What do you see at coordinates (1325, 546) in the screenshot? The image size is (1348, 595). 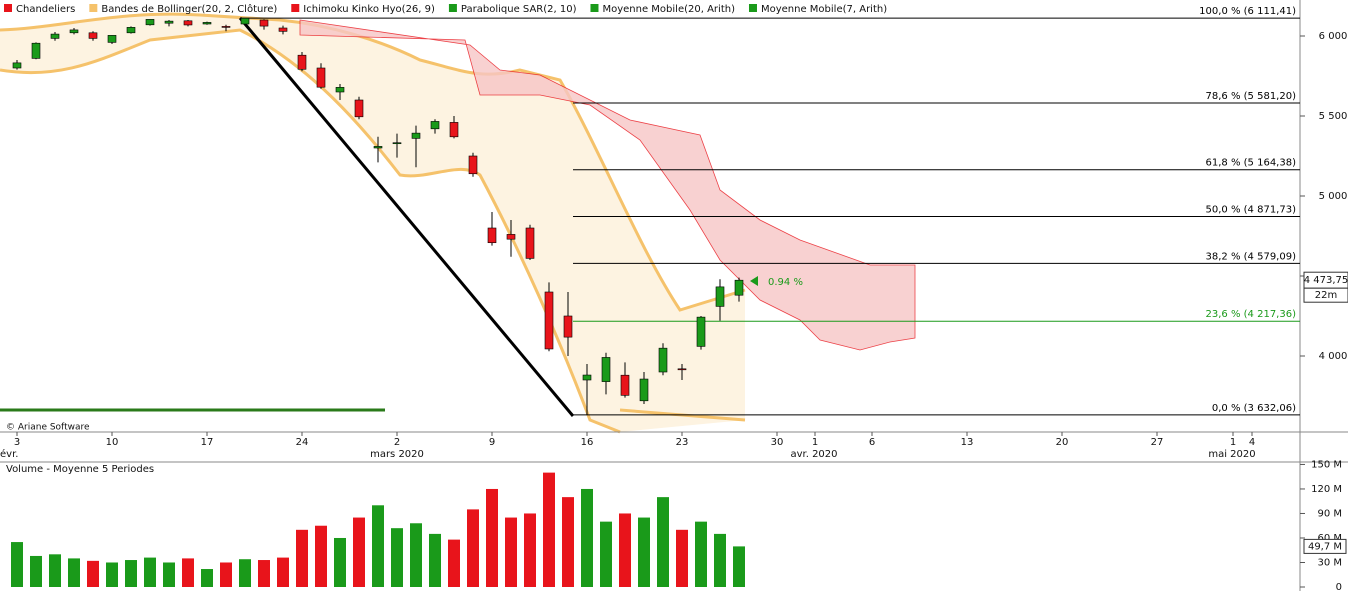 I see `last-volume-label: 49,7 M` at bounding box center [1325, 546].